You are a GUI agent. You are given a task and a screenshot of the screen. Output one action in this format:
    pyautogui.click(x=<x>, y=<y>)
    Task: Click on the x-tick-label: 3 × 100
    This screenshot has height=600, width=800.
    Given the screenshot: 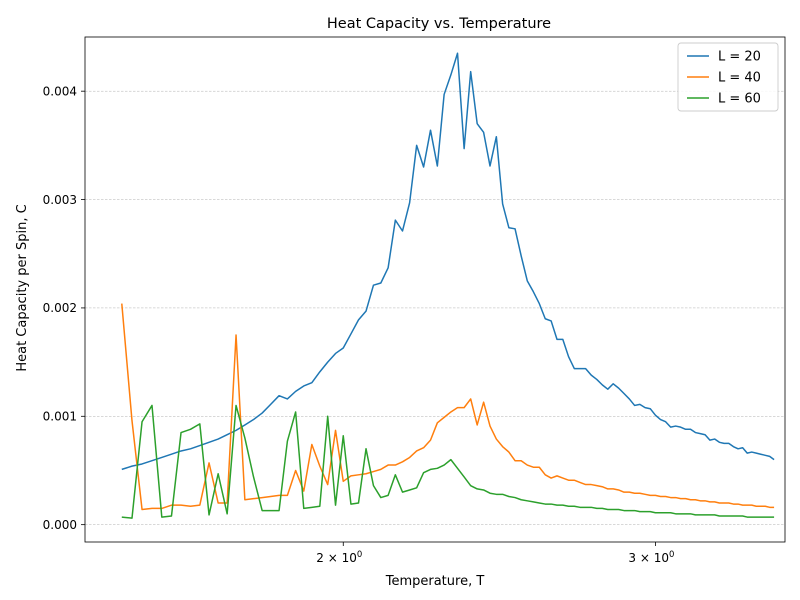 What is the action you would take?
    pyautogui.click(x=651, y=557)
    